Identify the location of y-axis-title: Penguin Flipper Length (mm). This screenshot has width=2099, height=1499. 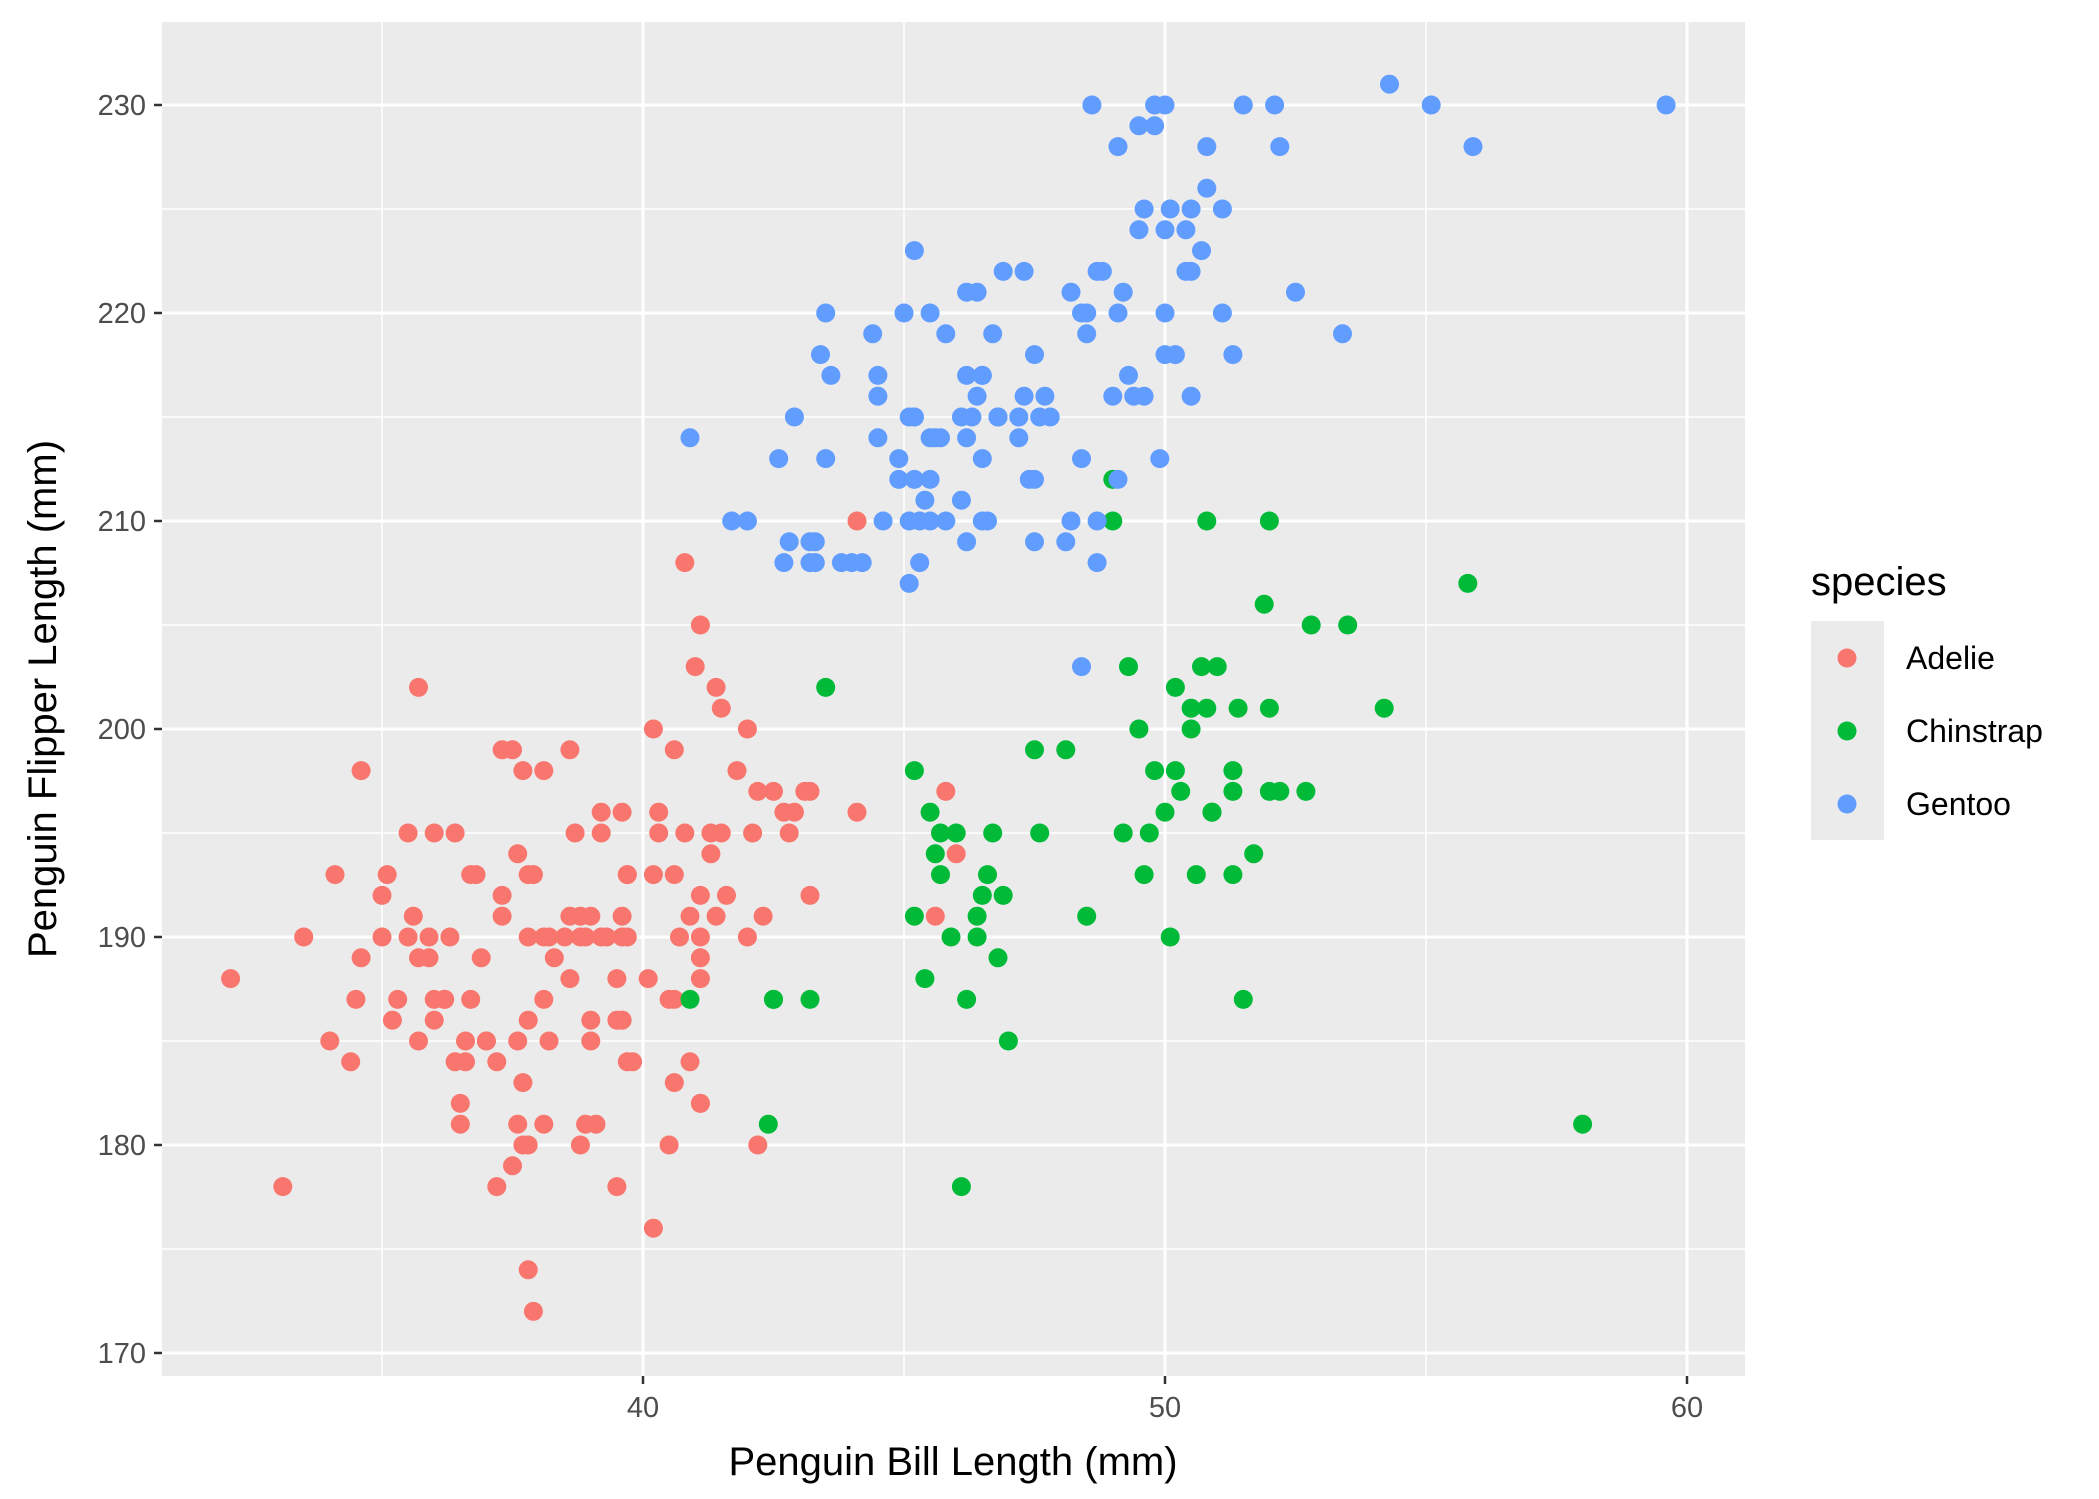
(43, 699).